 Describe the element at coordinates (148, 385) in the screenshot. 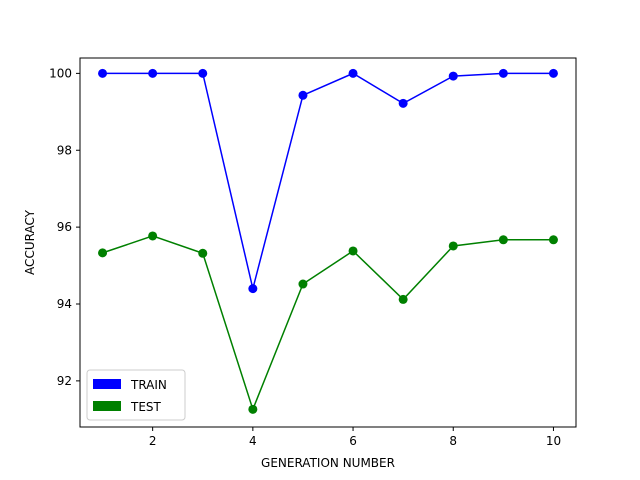

I see `legend-label-train: TRAIN` at that location.